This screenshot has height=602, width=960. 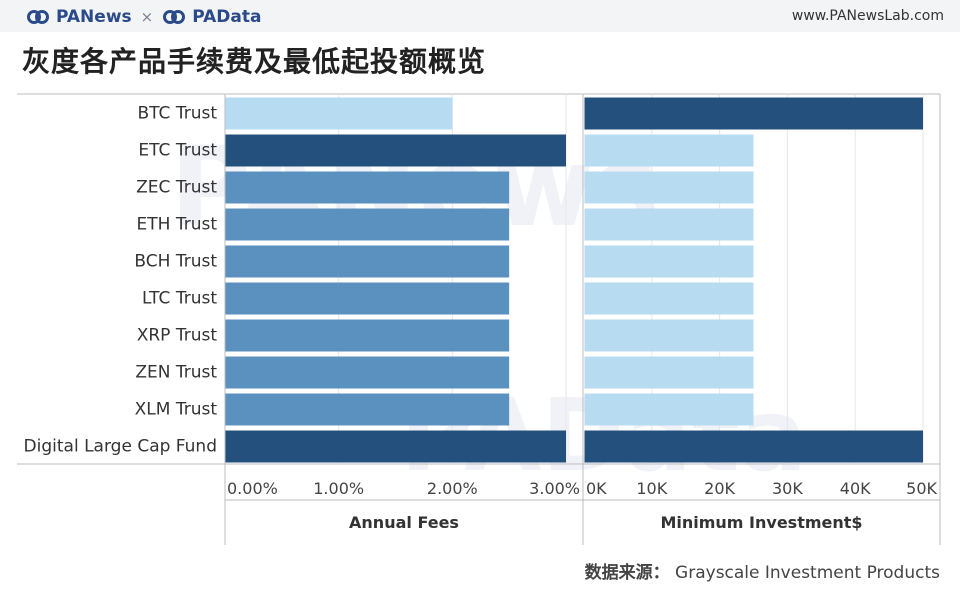 I want to click on tick-label: 40K, so click(x=855, y=488).